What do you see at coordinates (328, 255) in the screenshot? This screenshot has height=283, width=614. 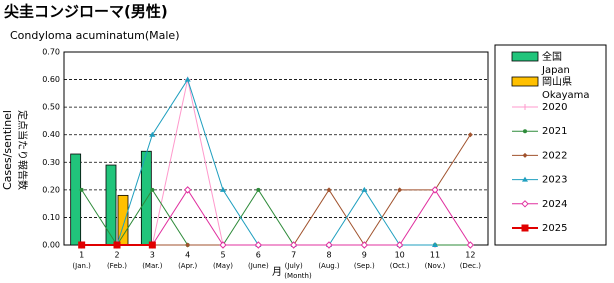 I see `x-tick-label: 8` at bounding box center [328, 255].